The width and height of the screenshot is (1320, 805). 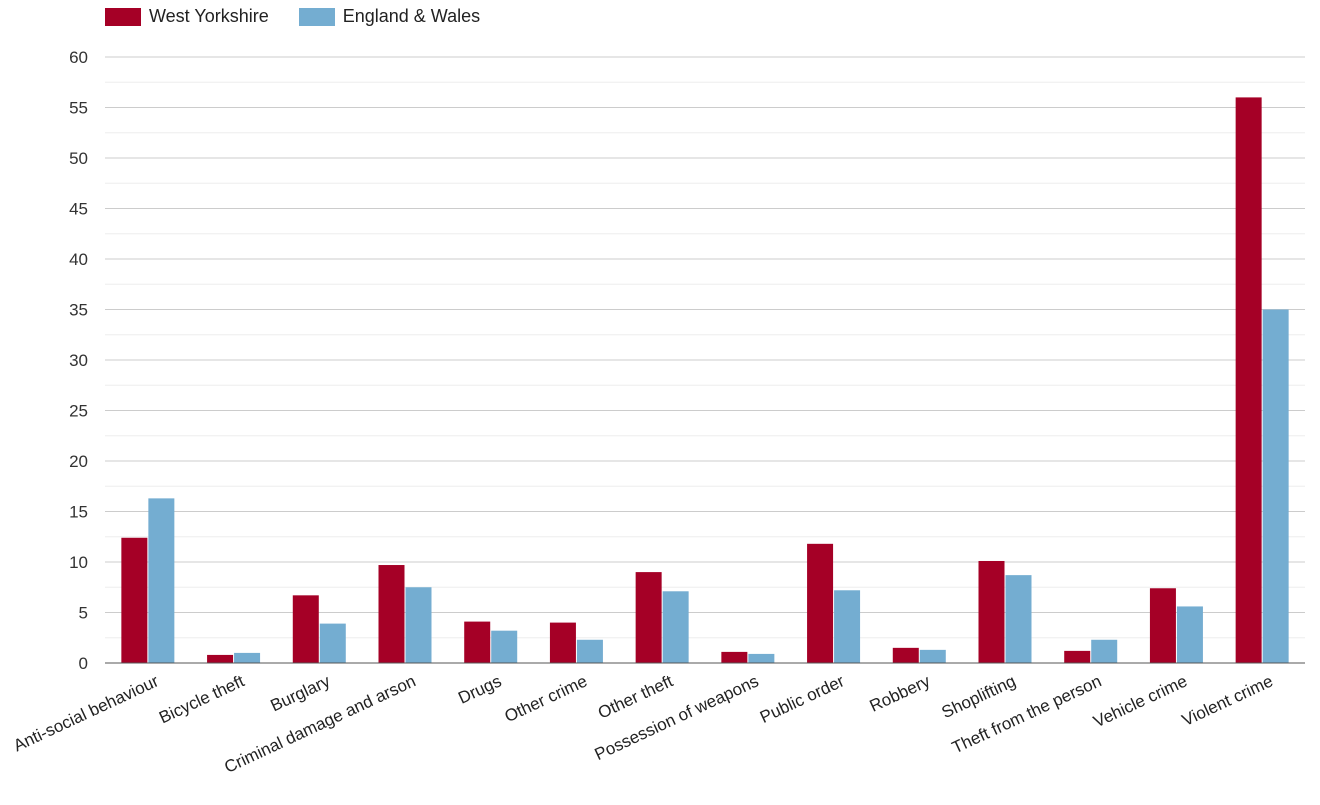 What do you see at coordinates (83, 613) in the screenshot?
I see `y-tick-label: 5` at bounding box center [83, 613].